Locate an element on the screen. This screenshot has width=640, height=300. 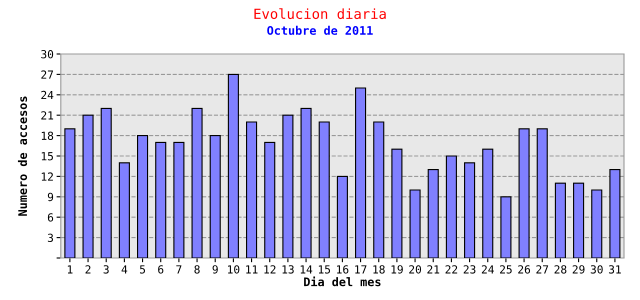
x-tick-label: 27 is located at coordinates (542, 269).